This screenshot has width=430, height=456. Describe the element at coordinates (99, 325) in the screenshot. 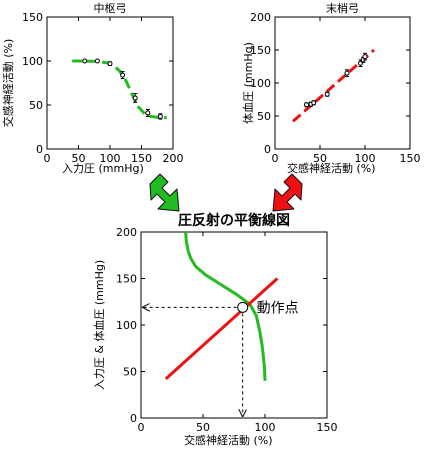

I see `y-axis-label: 入力圧 & 体血圧 (mmHg)` at that location.